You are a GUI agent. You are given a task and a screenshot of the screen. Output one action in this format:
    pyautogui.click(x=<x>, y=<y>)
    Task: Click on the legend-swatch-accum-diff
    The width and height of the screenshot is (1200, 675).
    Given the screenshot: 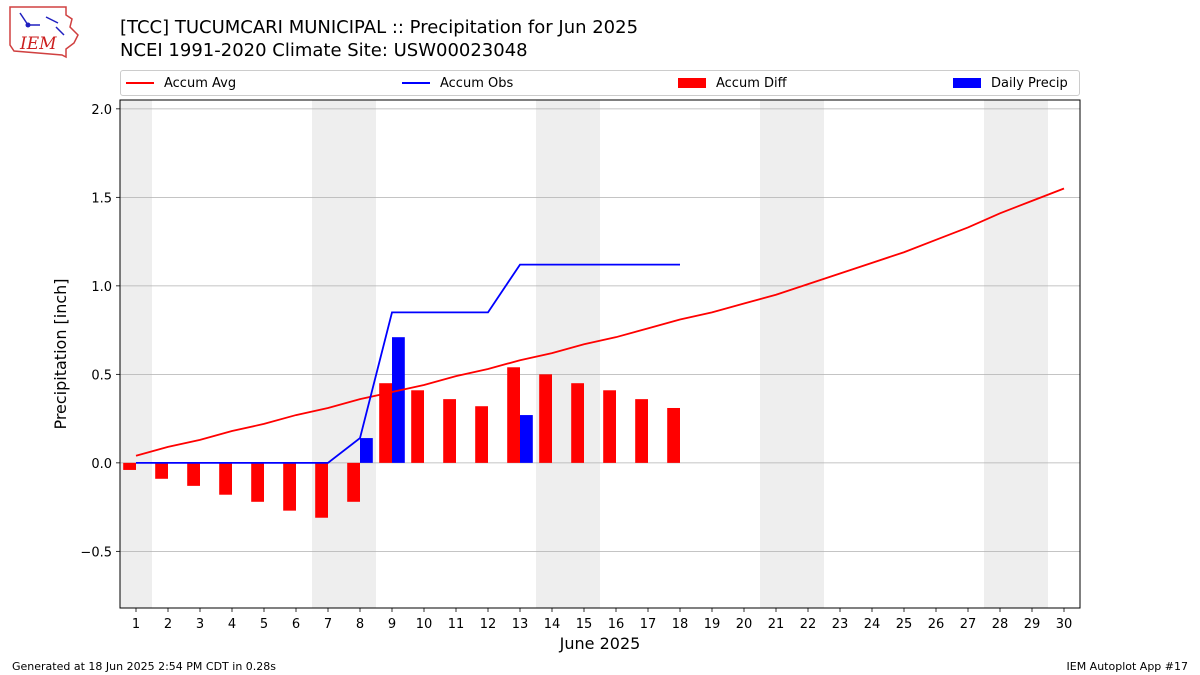 What is the action you would take?
    pyautogui.click(x=692, y=83)
    